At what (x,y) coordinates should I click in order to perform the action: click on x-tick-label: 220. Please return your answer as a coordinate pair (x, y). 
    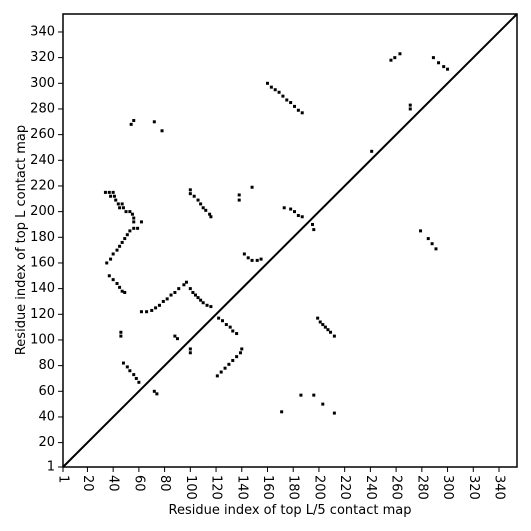
    Looking at the image, I should click on (344, 487).